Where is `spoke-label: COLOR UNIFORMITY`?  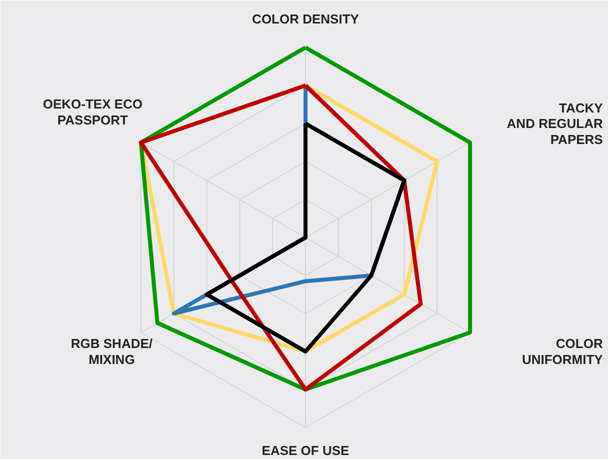 spoke-label: COLOR UNIFORMITY is located at coordinates (563, 351).